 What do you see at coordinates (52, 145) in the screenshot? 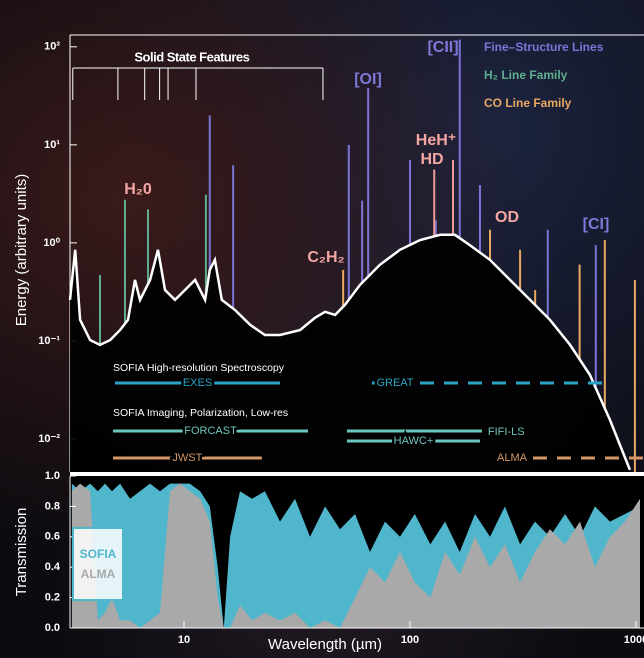
I see `y-tick-label: 10¹` at bounding box center [52, 145].